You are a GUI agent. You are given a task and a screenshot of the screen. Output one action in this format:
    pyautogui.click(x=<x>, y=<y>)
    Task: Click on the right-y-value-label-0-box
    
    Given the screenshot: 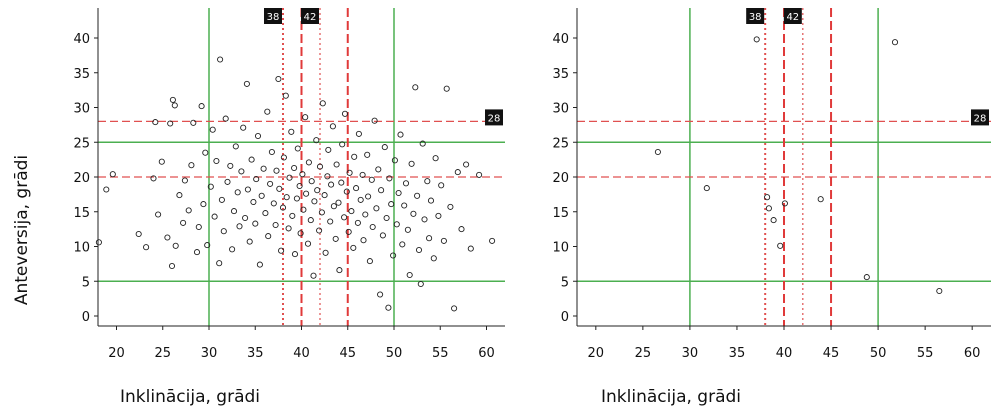 What is the action you would take?
    pyautogui.click(x=980, y=117)
    